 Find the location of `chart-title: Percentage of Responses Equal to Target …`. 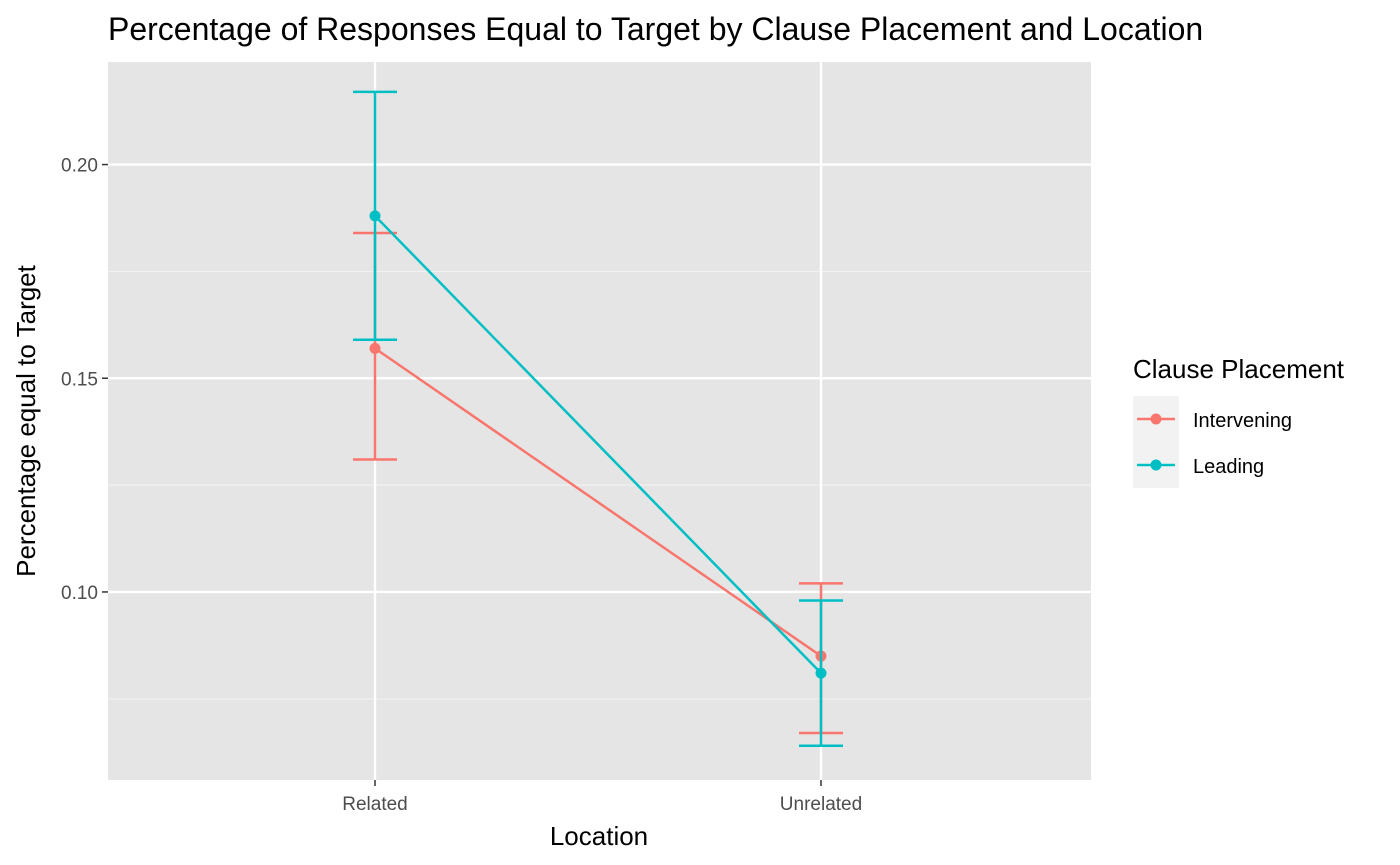

chart-title: Percentage of Responses Equal to Target … is located at coordinates (655, 29).